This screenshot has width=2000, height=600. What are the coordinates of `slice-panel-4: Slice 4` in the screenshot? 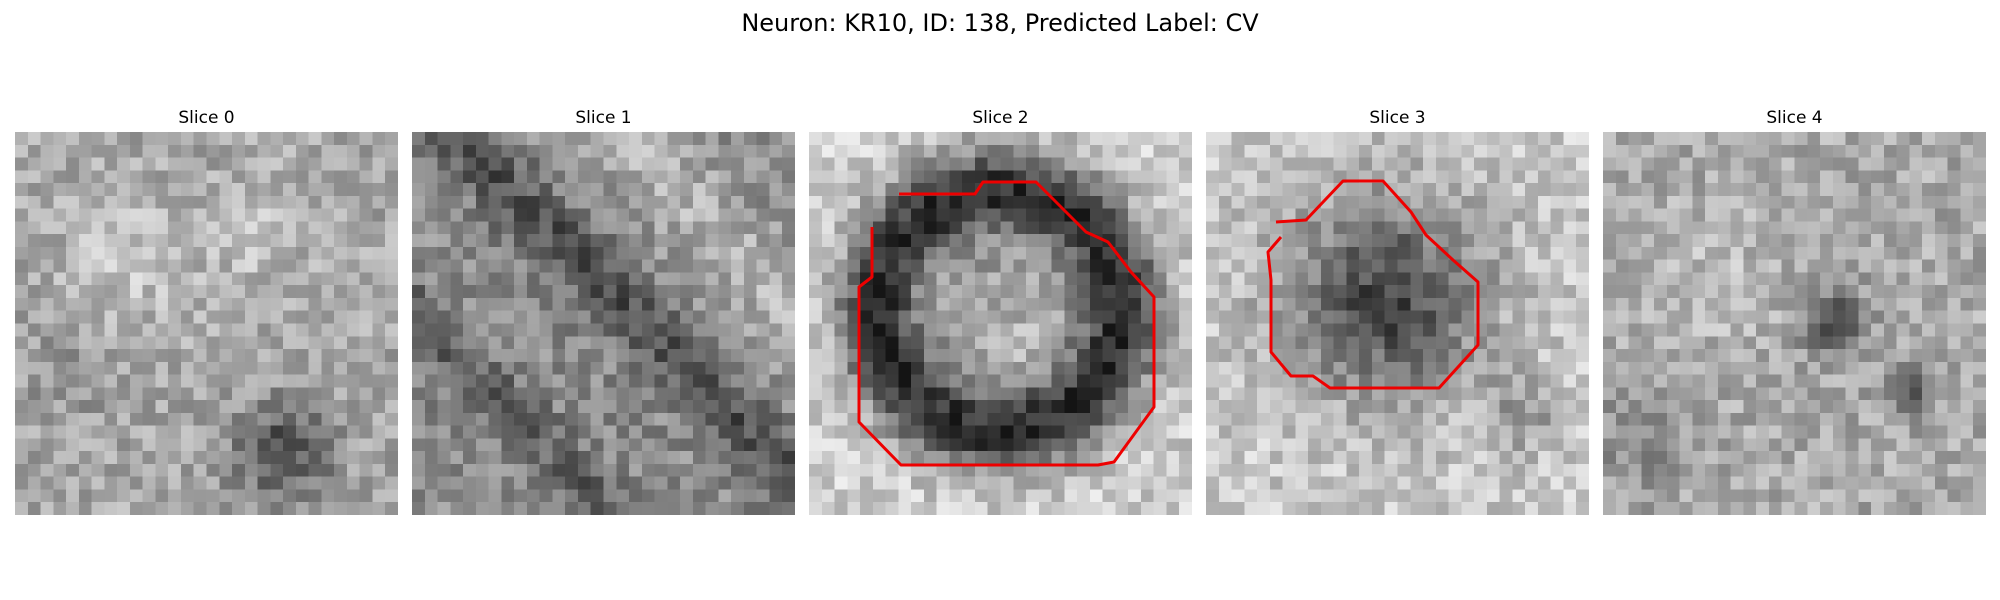 It's located at (1794, 311).